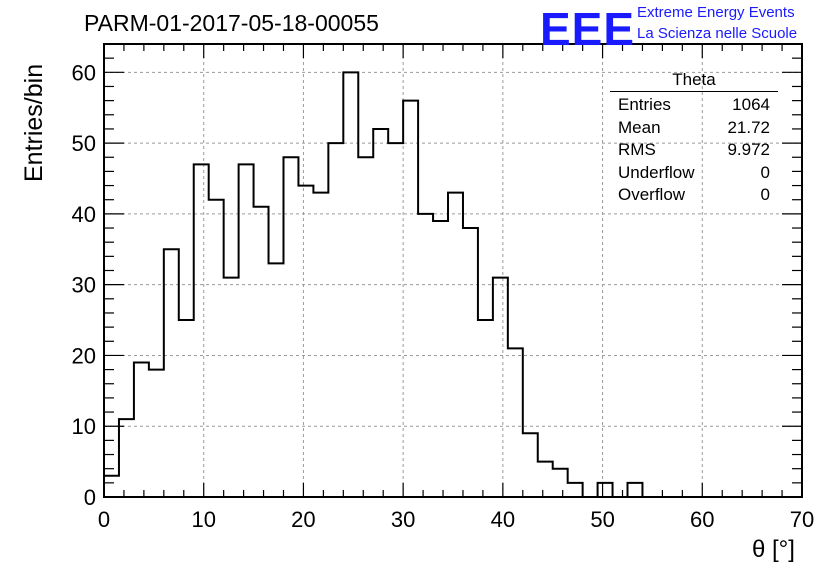 The image size is (836, 572). Describe the element at coordinates (84, 143) in the screenshot. I see `y-tick-label: 50` at that location.